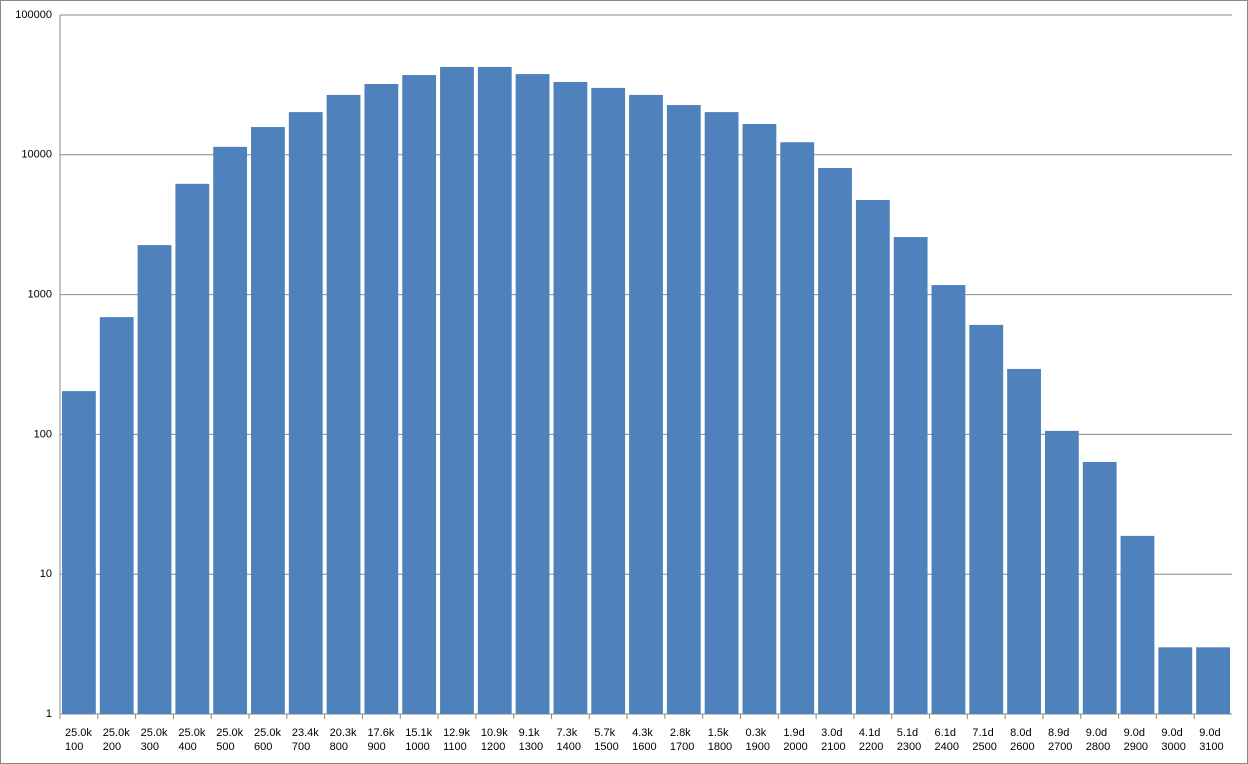 The width and height of the screenshot is (1248, 764). Describe the element at coordinates (869, 733) in the screenshot. I see `x-tick-label: 4.1d` at that location.